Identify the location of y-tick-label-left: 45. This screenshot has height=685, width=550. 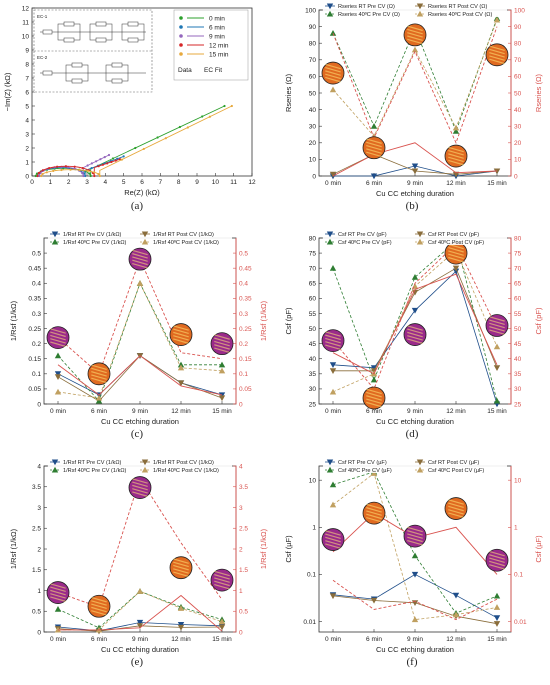
(313, 344).